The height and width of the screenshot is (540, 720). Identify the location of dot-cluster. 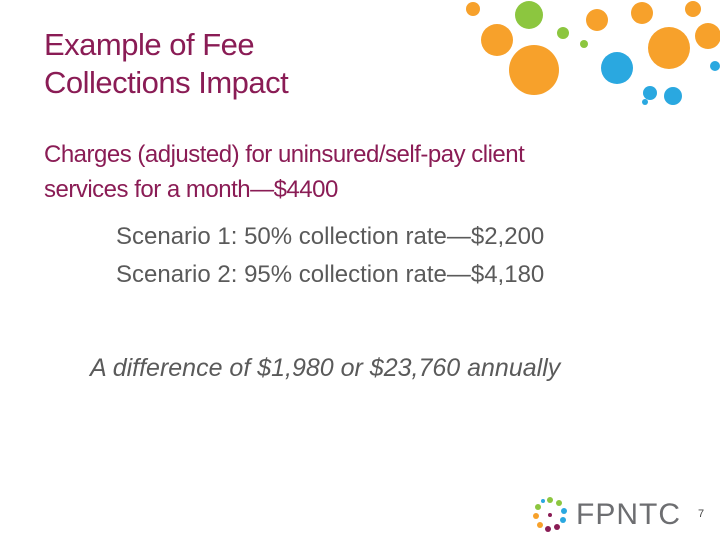
(593, 53).